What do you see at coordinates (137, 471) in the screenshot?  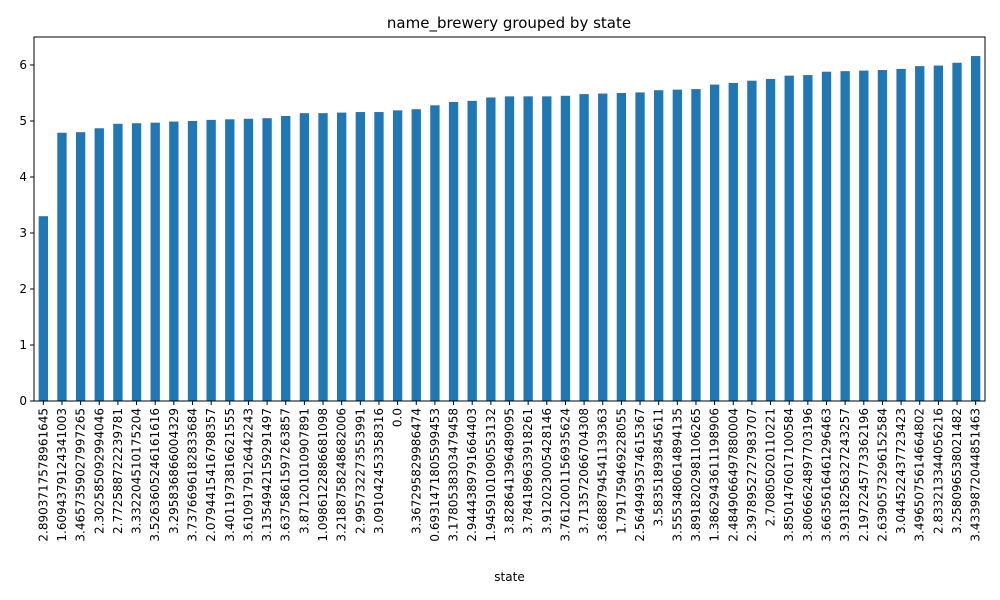 I see `x-tick-label: 3.332204510175204` at bounding box center [137, 471].